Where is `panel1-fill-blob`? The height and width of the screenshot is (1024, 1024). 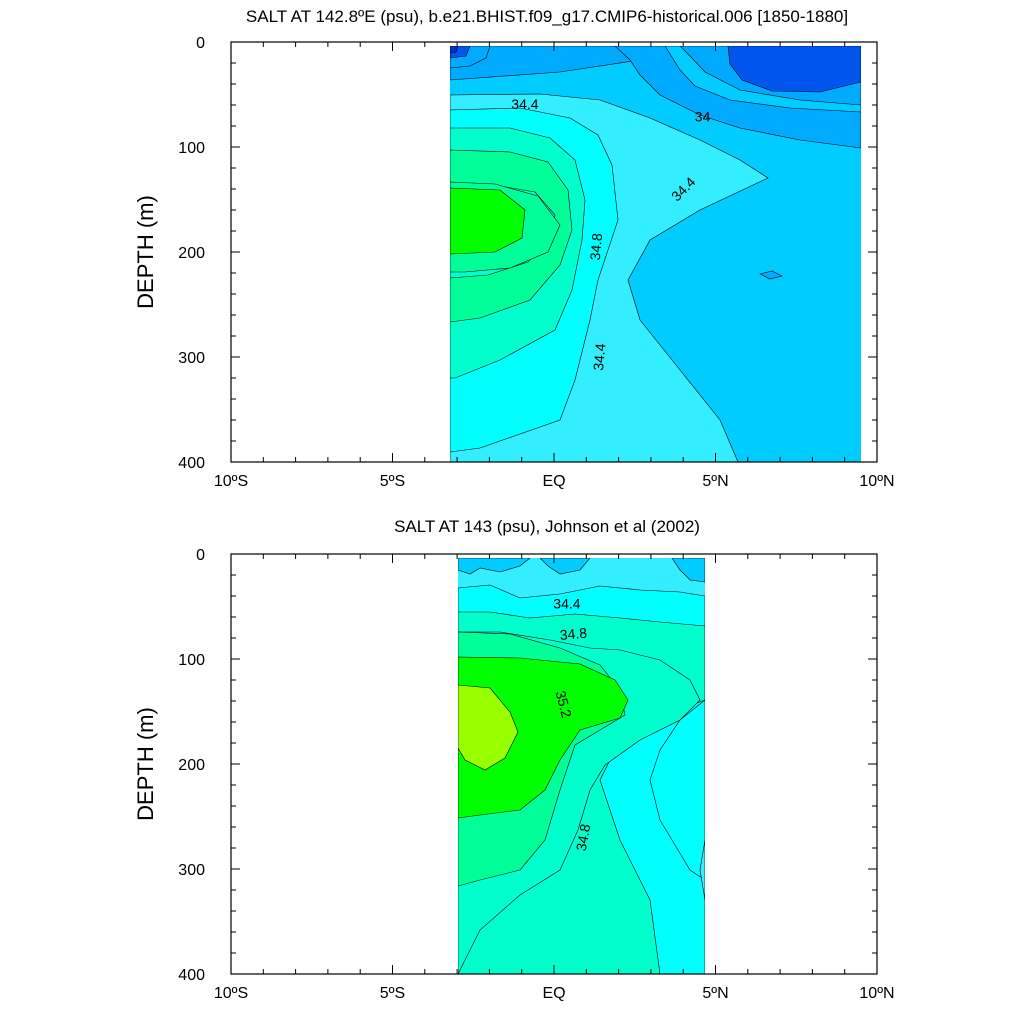
panel1-fill-blob is located at coordinates (771, 275).